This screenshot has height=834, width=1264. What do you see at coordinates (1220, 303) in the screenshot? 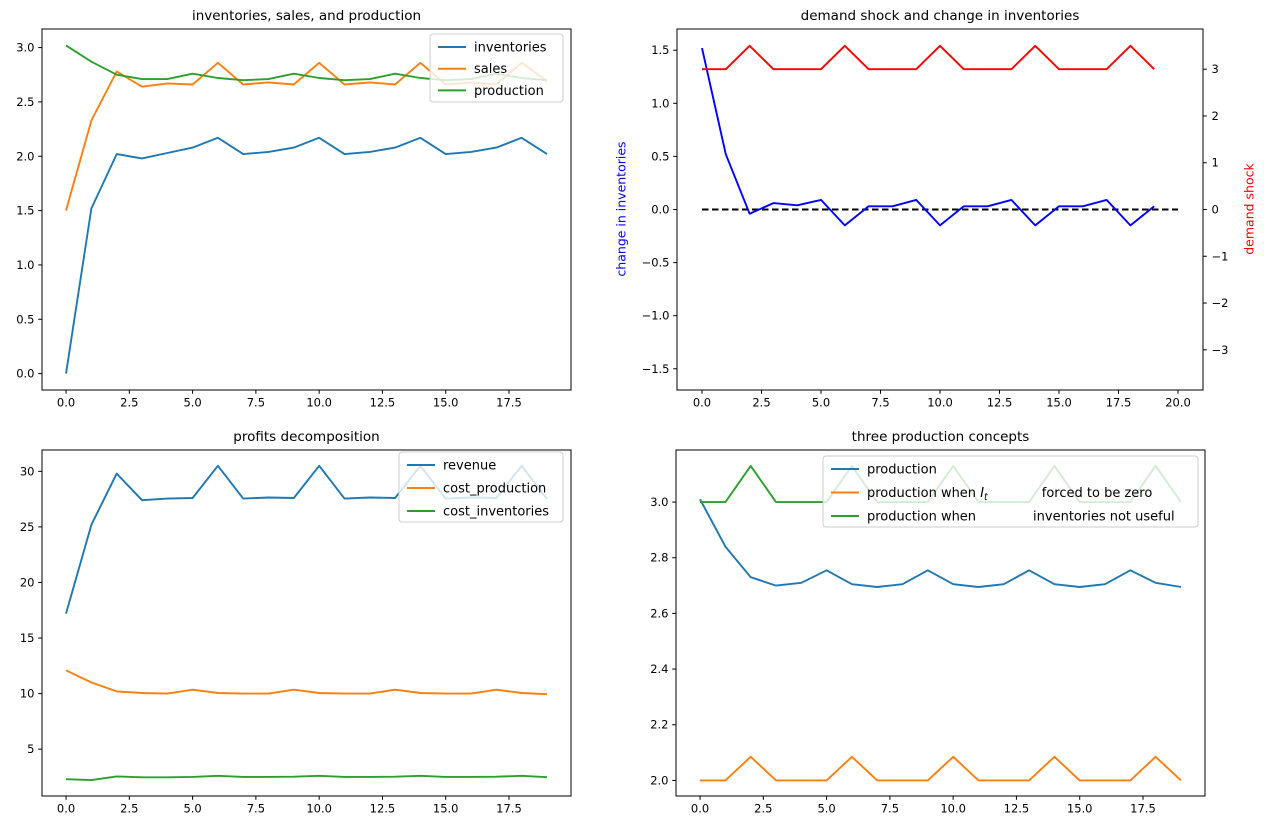
I see `y2-tick-label: −2` at bounding box center [1220, 303].